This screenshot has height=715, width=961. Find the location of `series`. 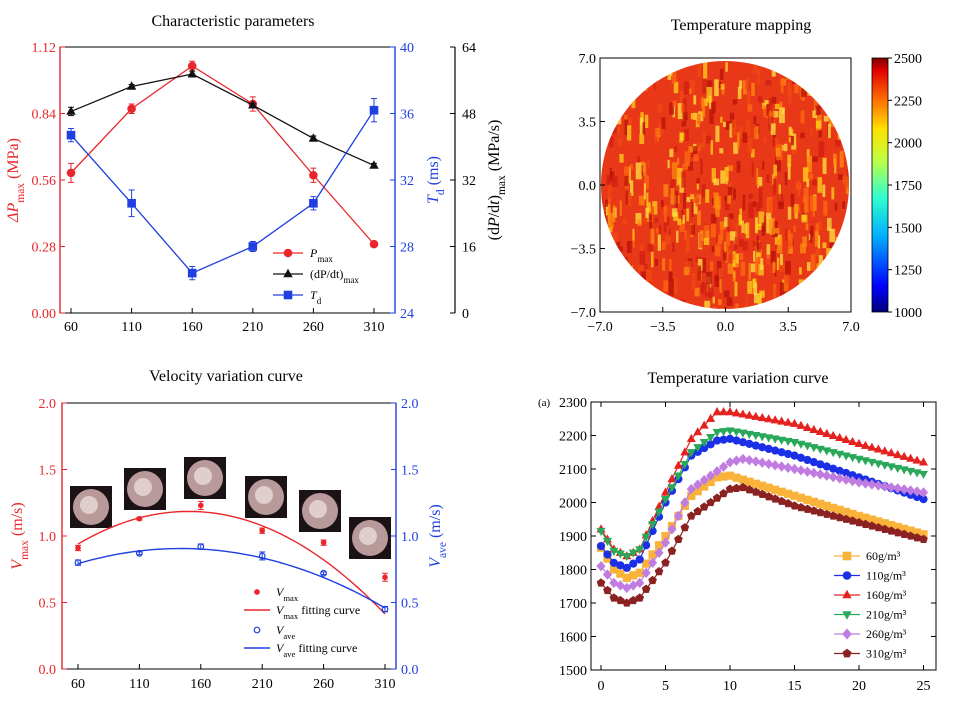

series is located at coordinates (762, 507).